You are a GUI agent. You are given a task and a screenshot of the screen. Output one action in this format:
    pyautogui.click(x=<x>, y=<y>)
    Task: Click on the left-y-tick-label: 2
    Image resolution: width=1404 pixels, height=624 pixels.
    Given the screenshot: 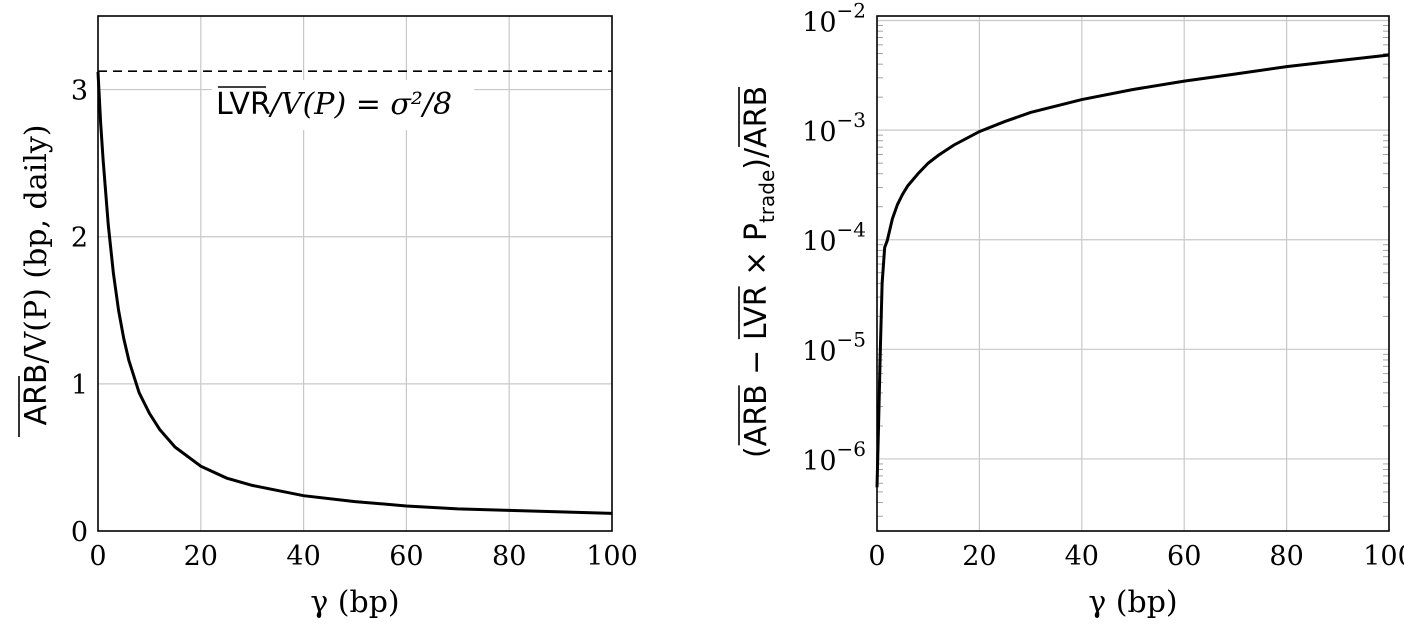 What is the action you would take?
    pyautogui.click(x=79, y=238)
    